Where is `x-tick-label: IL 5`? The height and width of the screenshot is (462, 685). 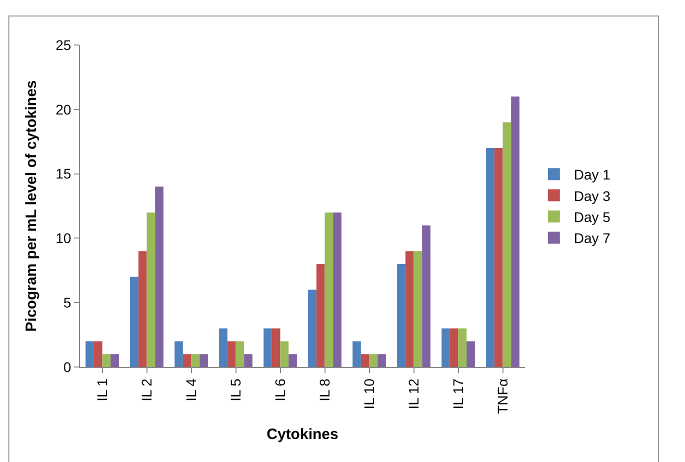
x-tick-label: IL 5 is located at coordinates (235, 390).